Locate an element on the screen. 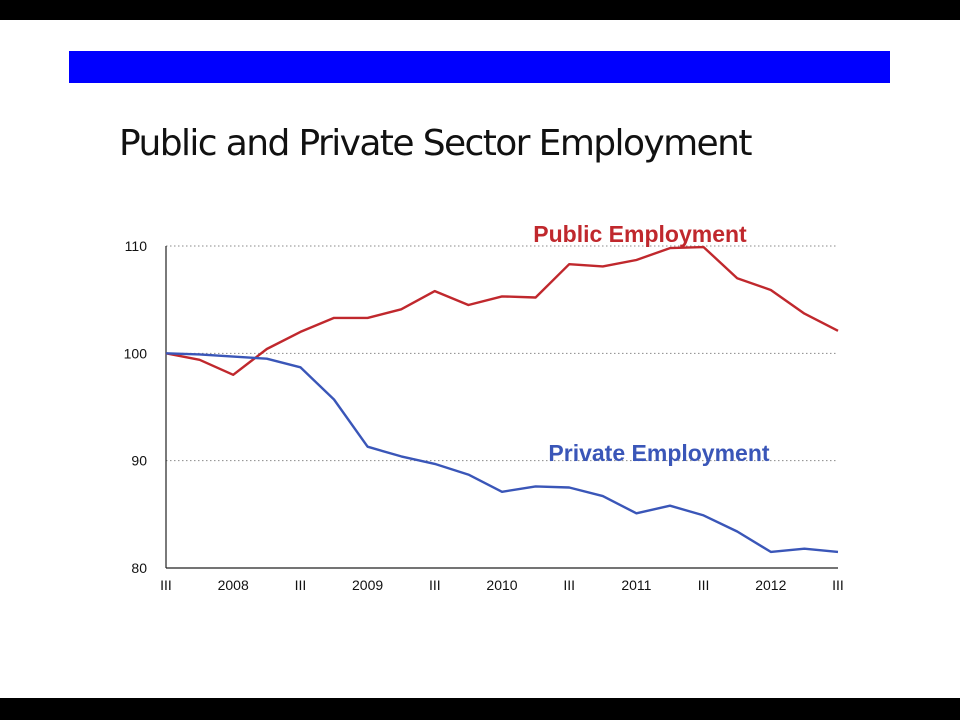 This screenshot has height=720, width=960. public-employment-label: Public Employment is located at coordinates (640, 234).